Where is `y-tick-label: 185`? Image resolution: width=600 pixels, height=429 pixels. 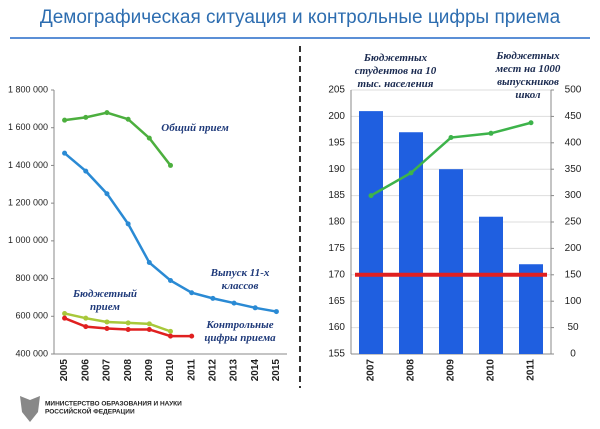 y-tick-label: 185 is located at coordinates (336, 195).